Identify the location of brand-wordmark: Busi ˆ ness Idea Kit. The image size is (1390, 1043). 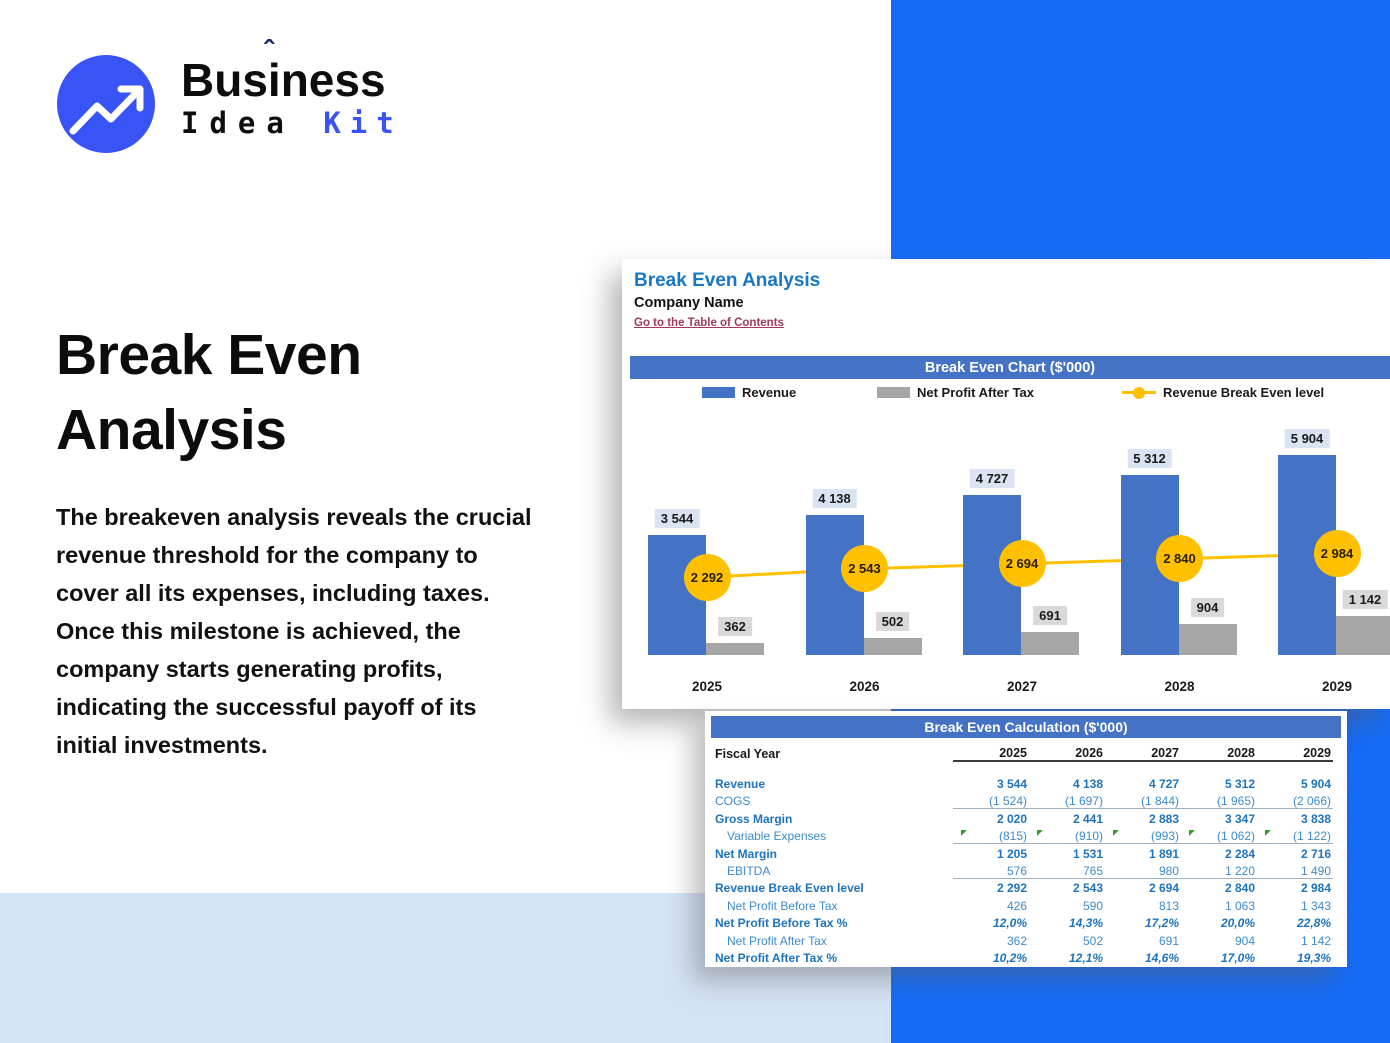
(292, 88).